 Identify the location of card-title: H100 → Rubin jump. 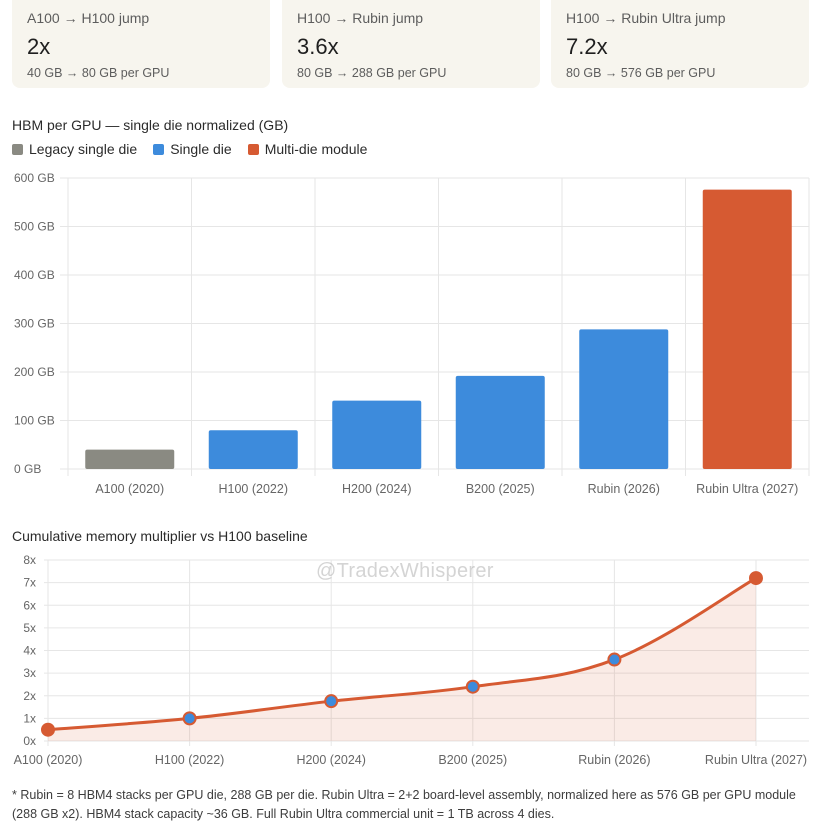
(360, 18).